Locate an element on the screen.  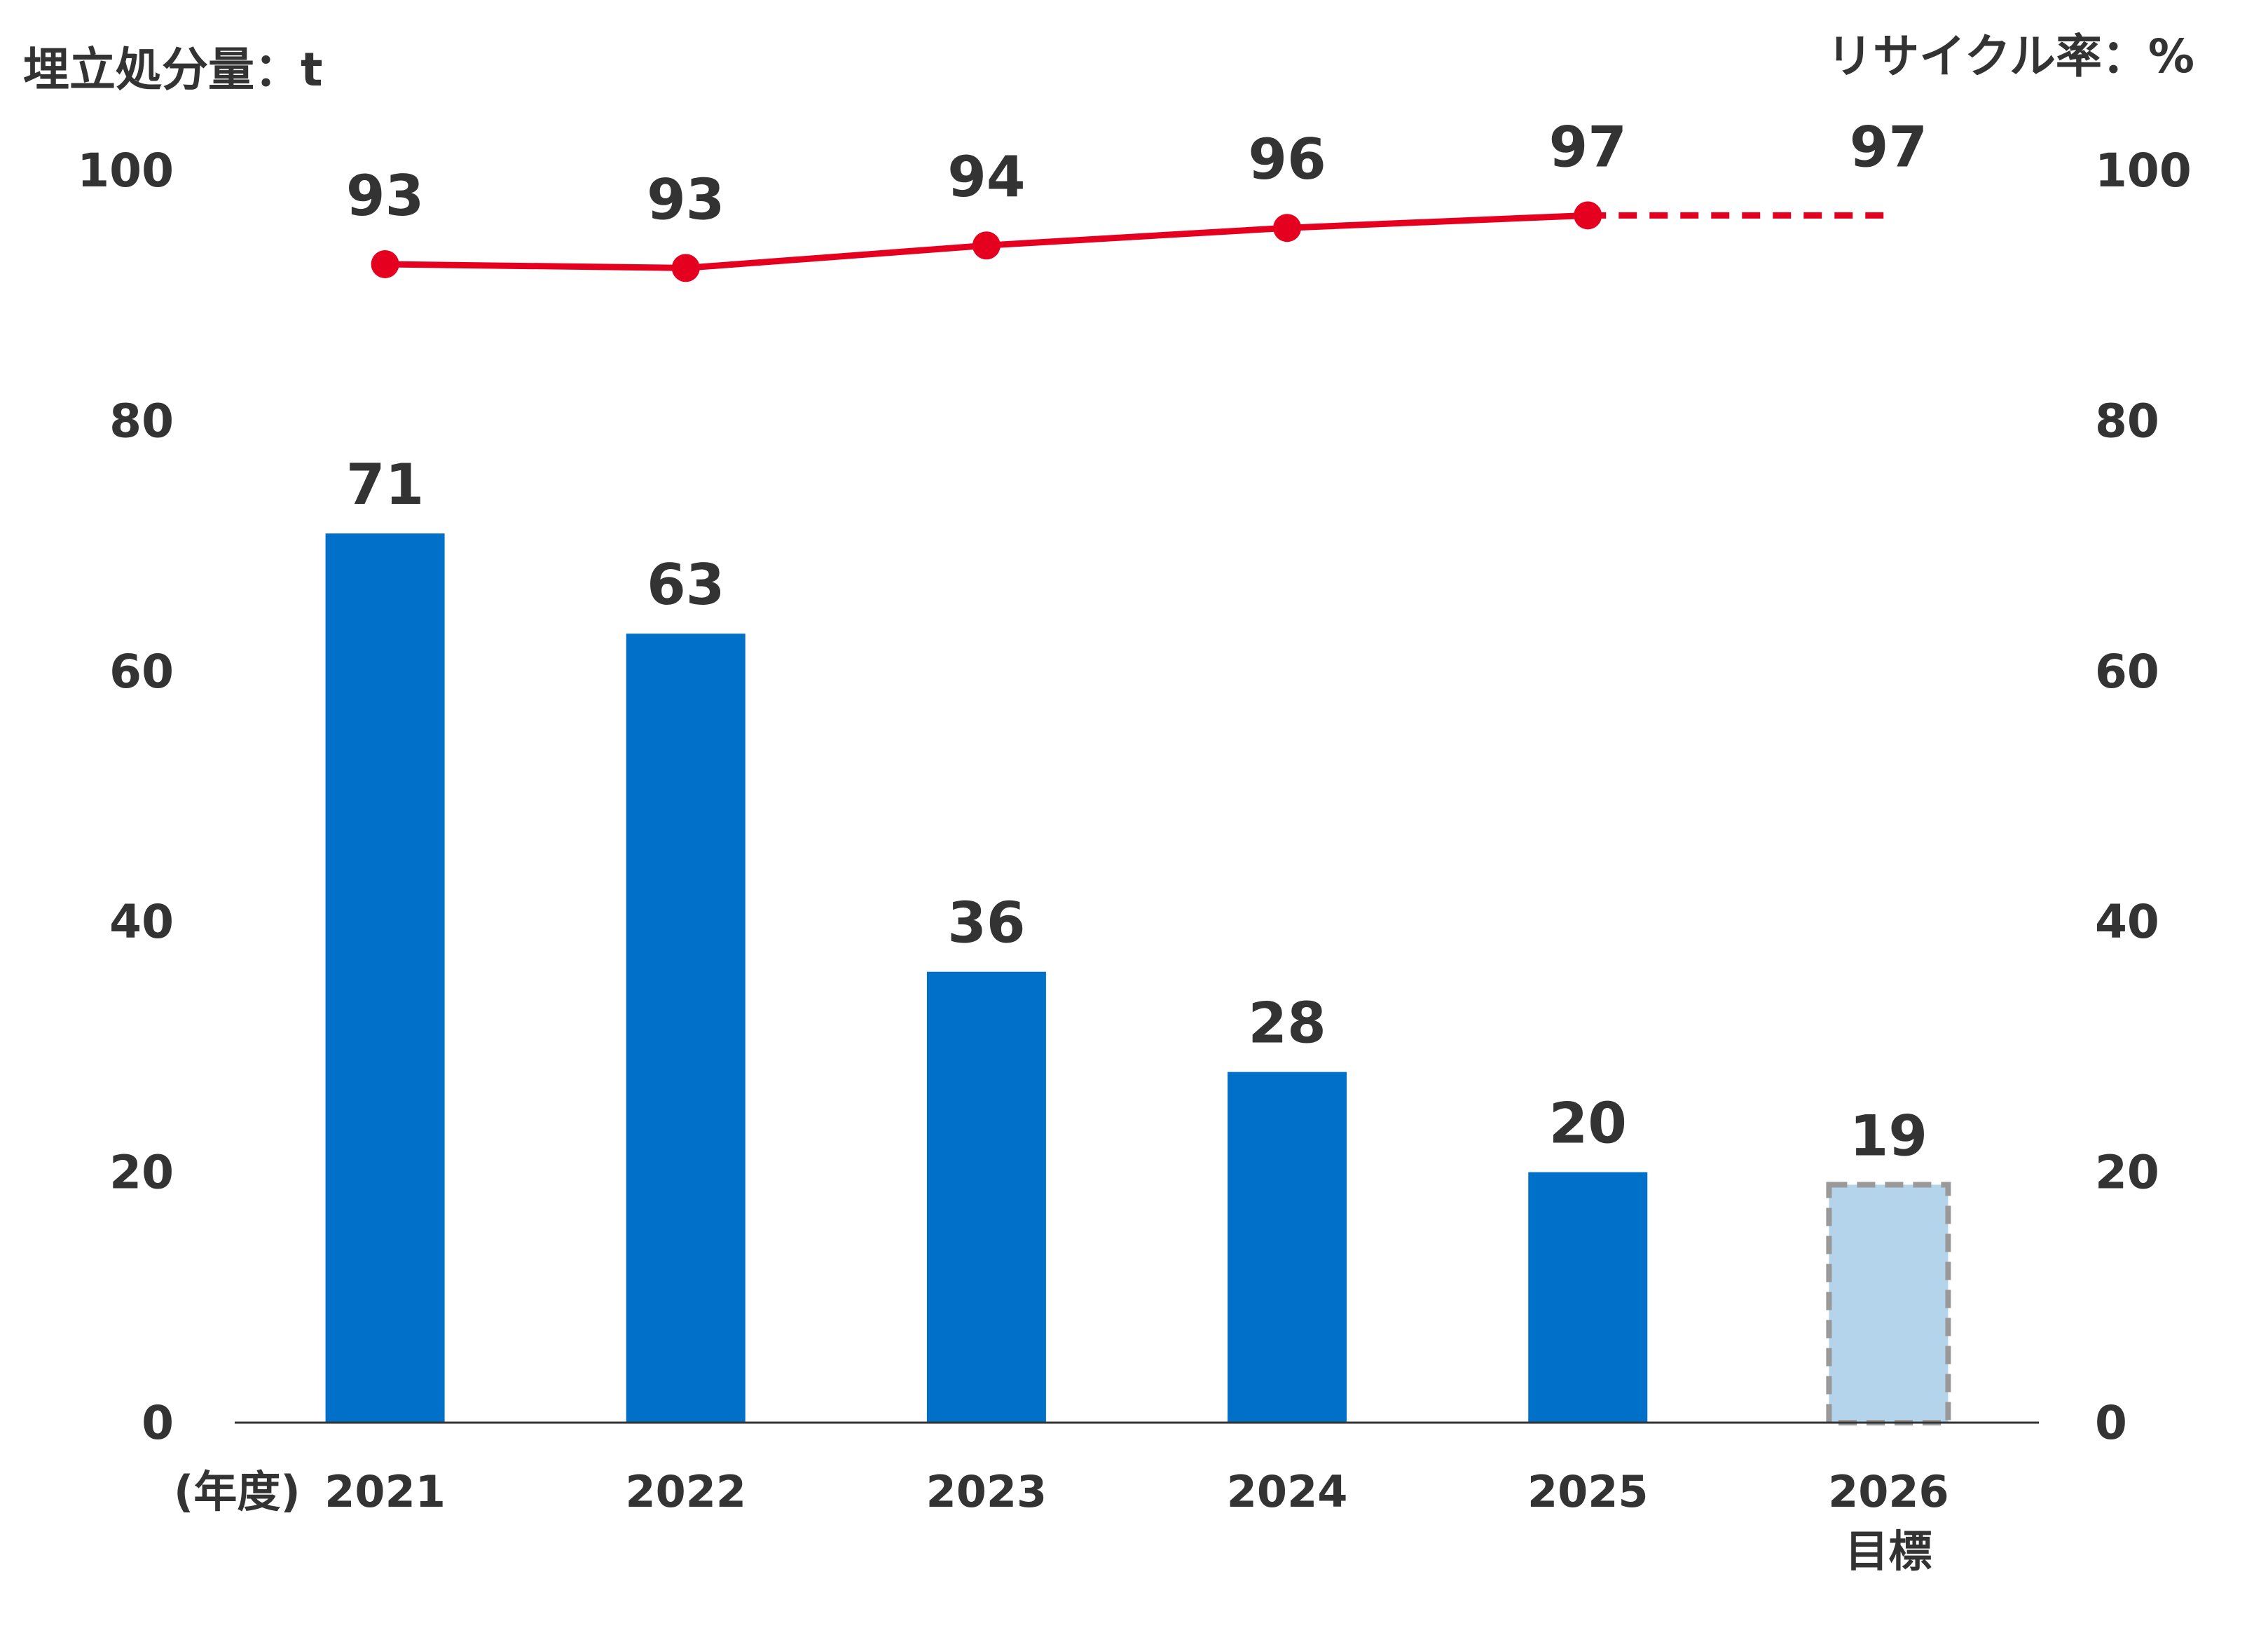
right-axis-title-group: リサイクル率：% is located at coordinates (2010, 56).